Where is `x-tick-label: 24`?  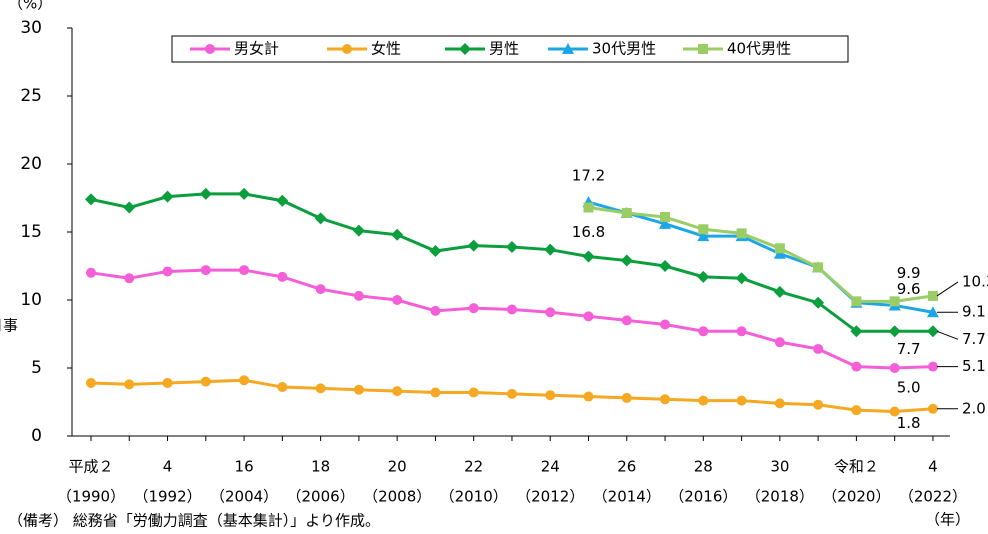 x-tick-label: 24 is located at coordinates (550, 467).